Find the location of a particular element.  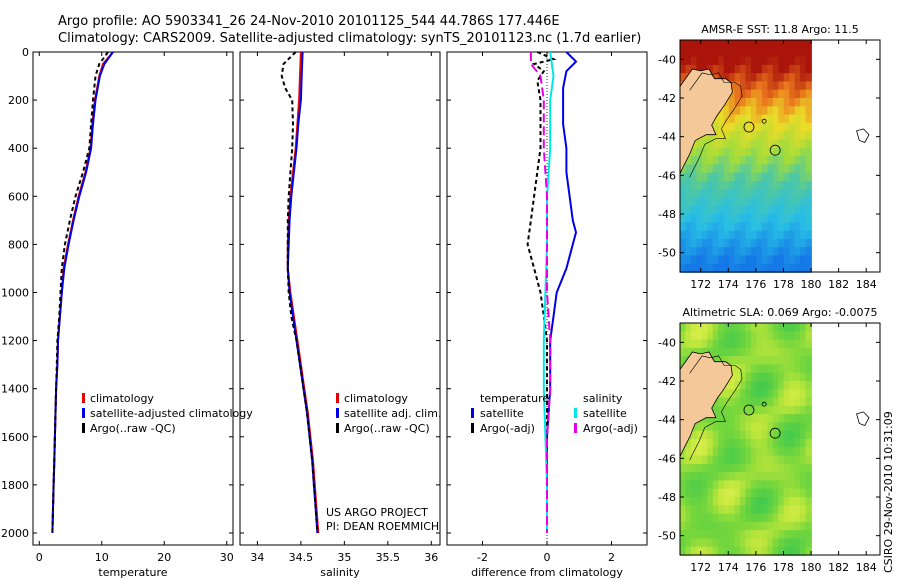

legend-swatch-satellite is located at coordinates (83, 413).